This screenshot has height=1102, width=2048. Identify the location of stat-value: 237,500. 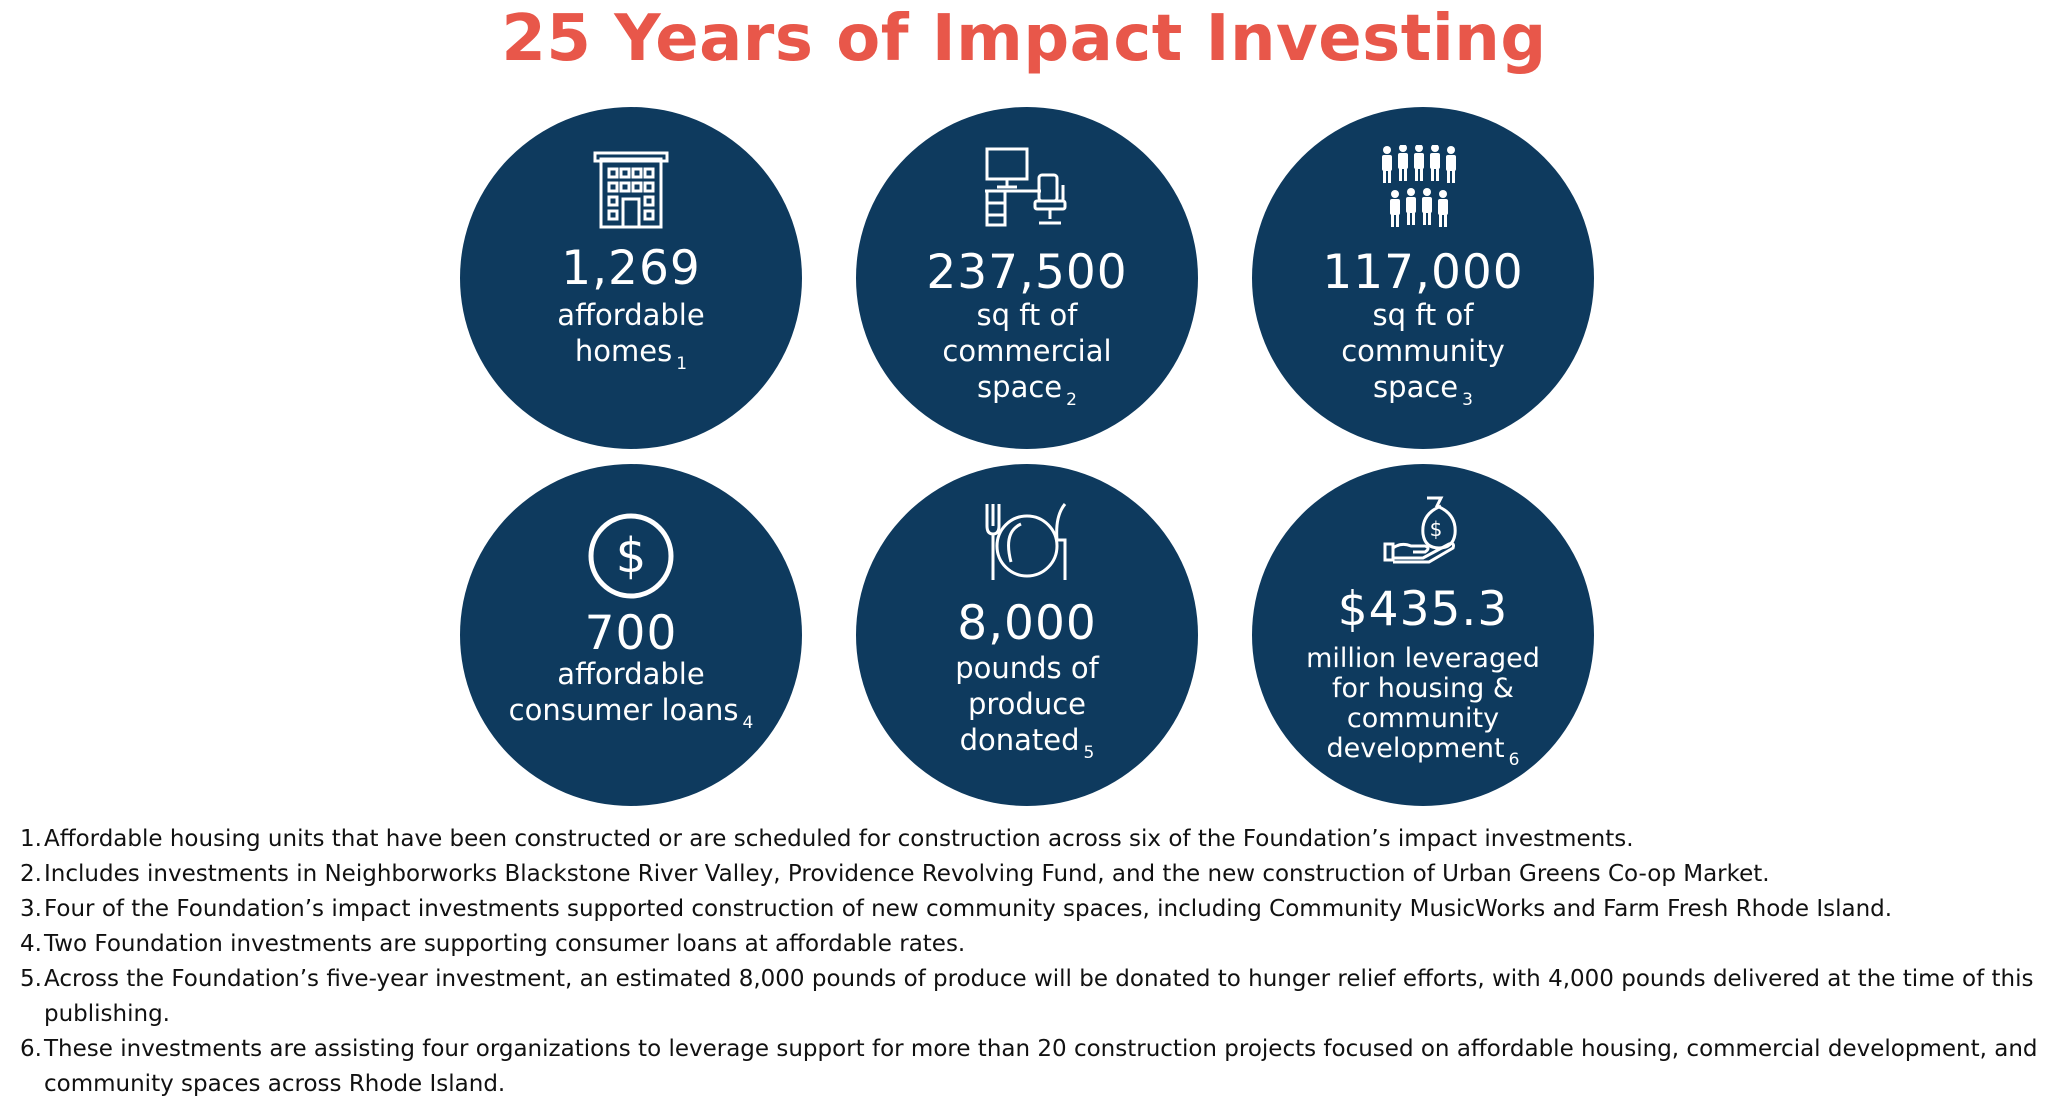
(1027, 272).